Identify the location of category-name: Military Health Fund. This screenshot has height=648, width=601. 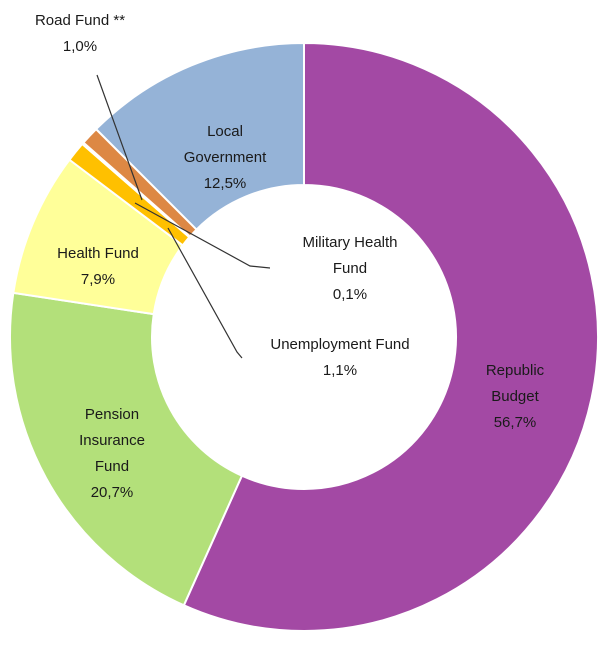
(350, 255).